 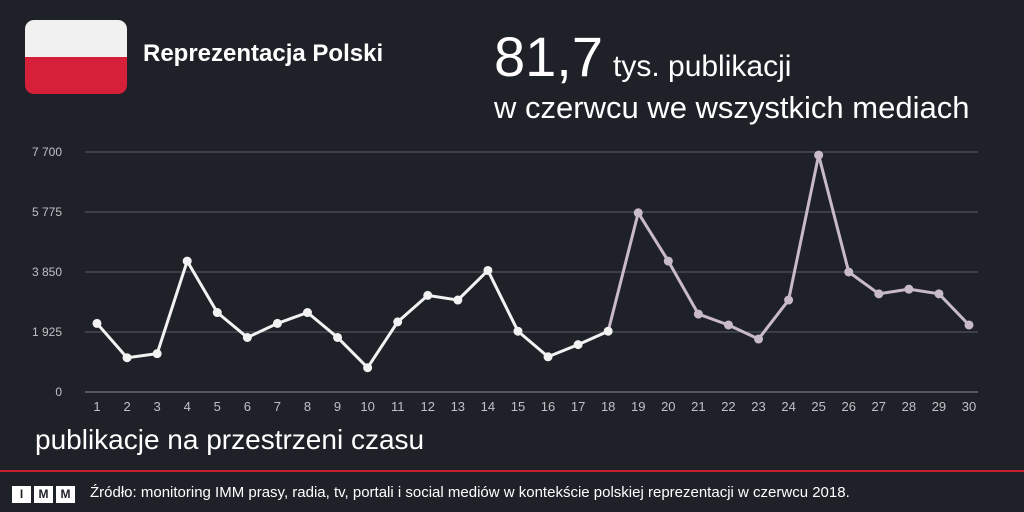 I want to click on y-tick-label: 7 700, so click(x=47, y=152).